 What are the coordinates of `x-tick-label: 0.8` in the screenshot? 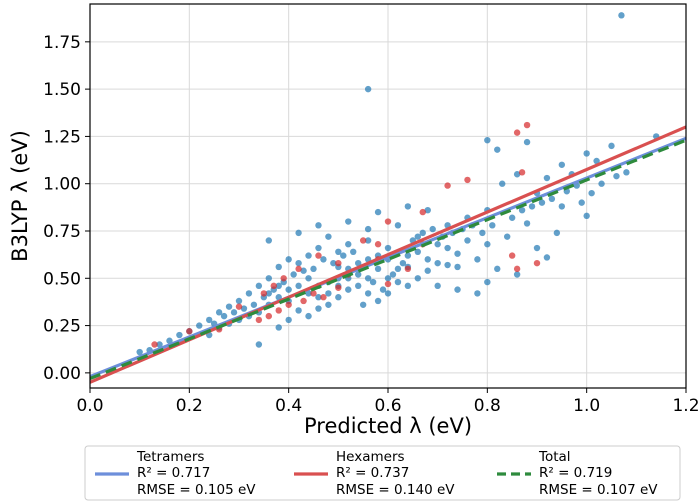 It's located at (487, 406).